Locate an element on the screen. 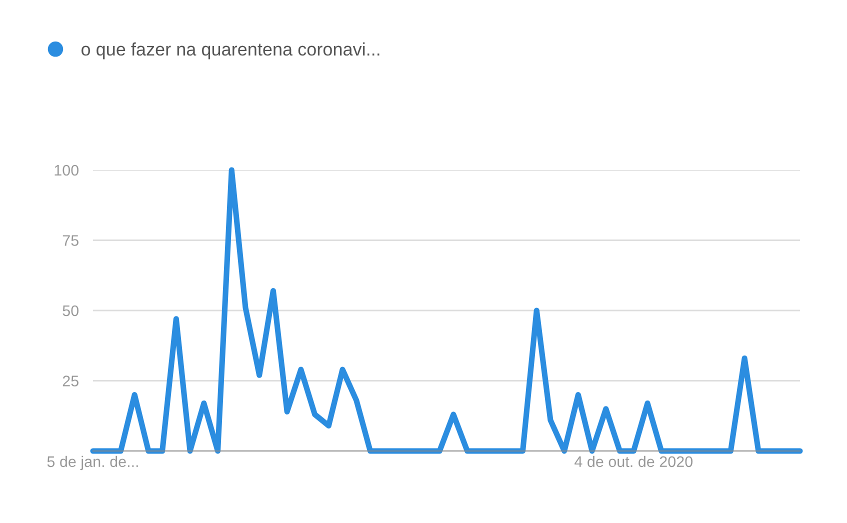 Image resolution: width=847 pixels, height=523 pixels. y-tick-label: 100 is located at coordinates (66, 170).